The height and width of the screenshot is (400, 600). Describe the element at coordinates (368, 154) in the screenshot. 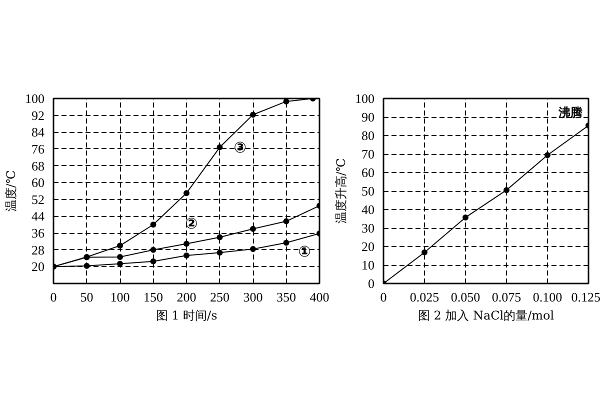

I see `y-tick-label: 70` at that location.